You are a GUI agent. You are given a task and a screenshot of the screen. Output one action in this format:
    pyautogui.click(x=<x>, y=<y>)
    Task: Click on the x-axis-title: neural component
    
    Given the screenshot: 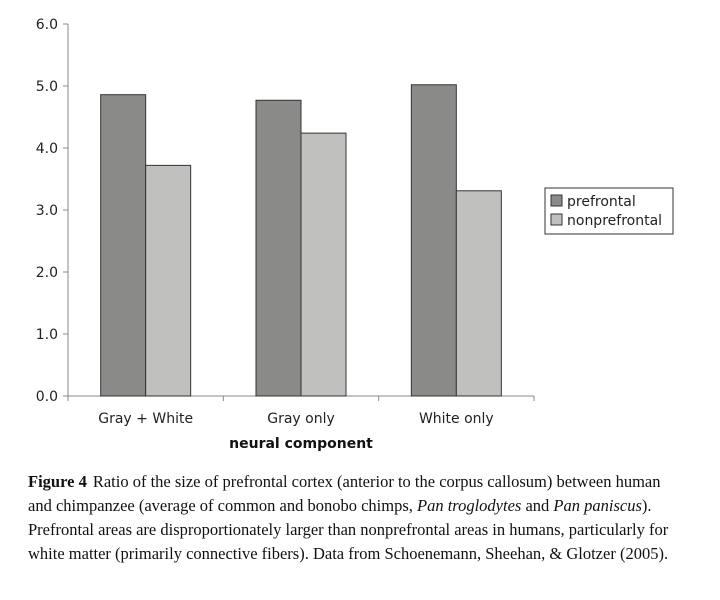 What is the action you would take?
    pyautogui.click(x=301, y=444)
    